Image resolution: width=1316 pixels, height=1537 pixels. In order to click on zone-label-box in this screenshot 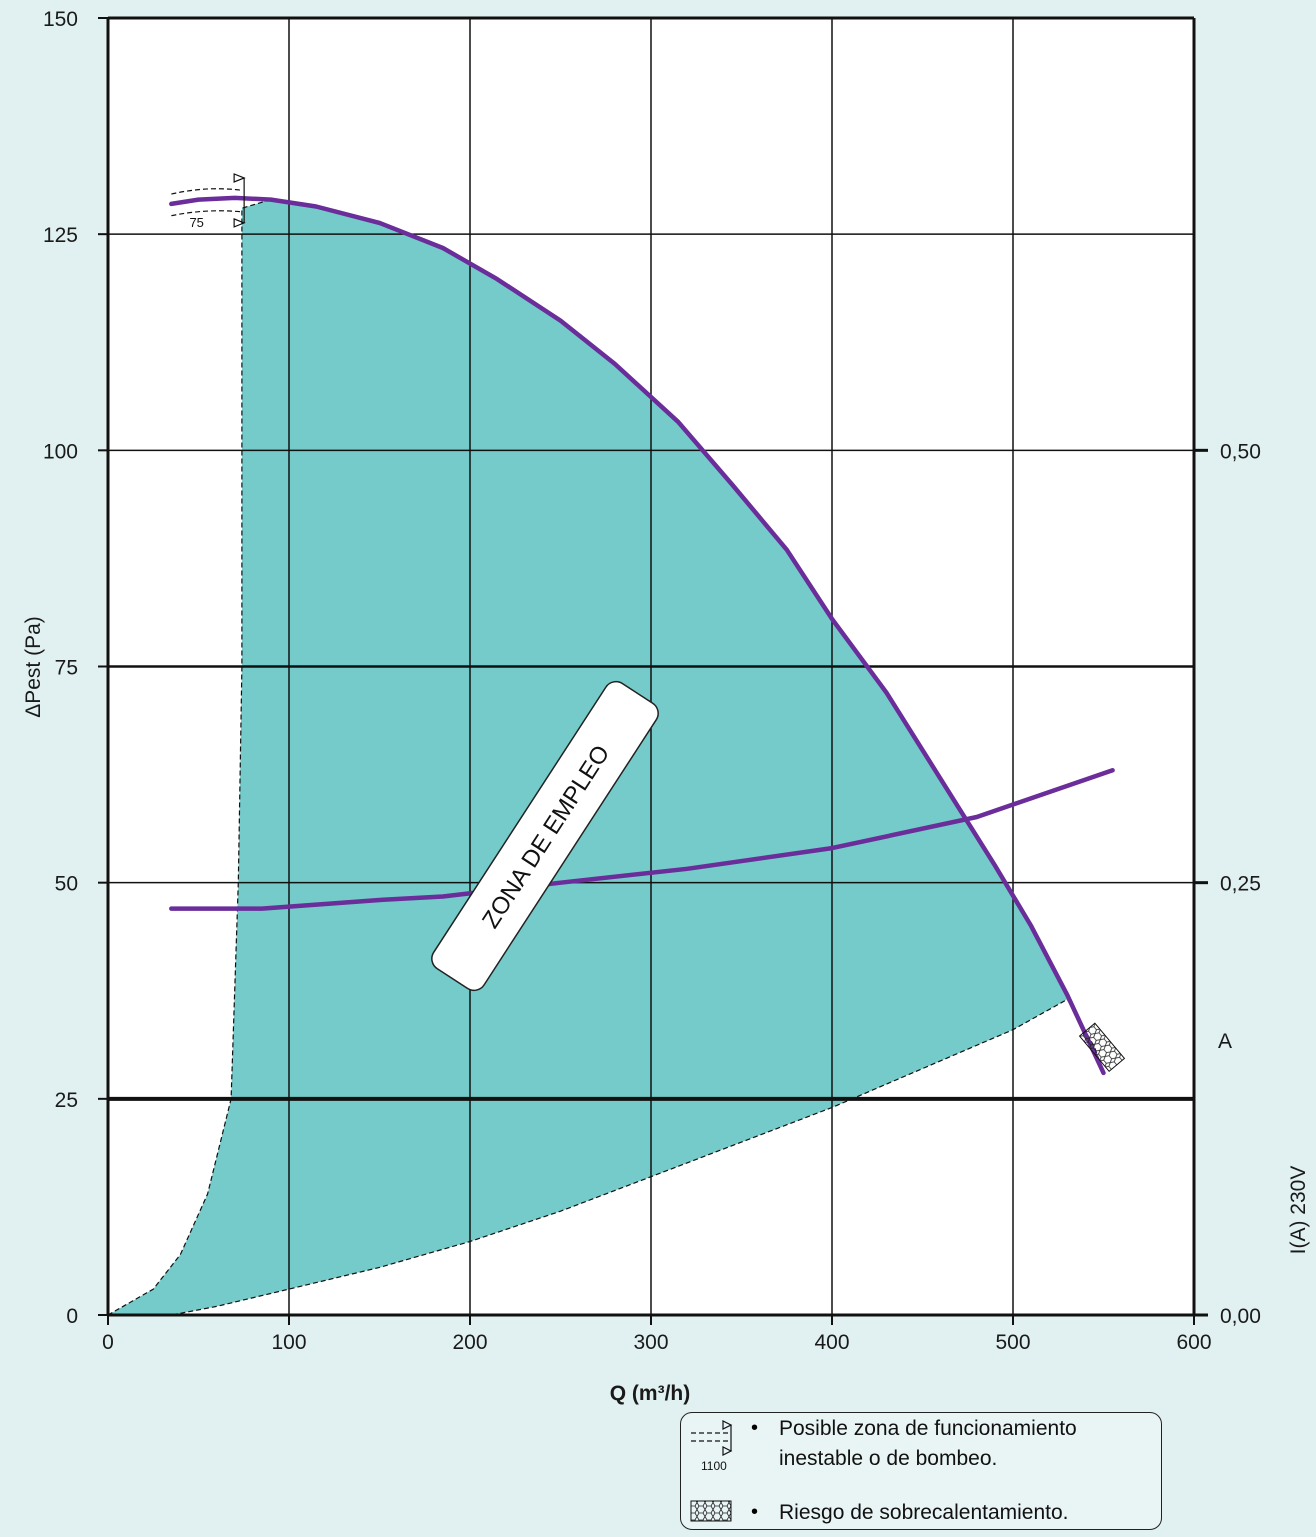, I will do `click(545, 836)`.